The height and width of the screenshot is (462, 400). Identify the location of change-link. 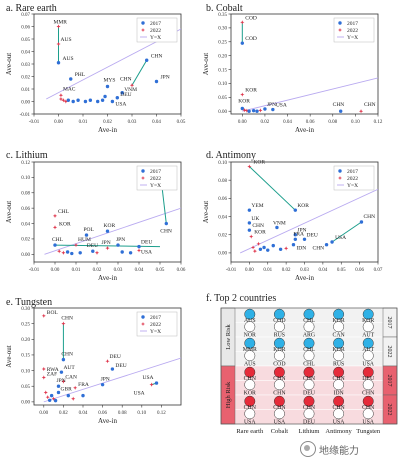
(346, 232).